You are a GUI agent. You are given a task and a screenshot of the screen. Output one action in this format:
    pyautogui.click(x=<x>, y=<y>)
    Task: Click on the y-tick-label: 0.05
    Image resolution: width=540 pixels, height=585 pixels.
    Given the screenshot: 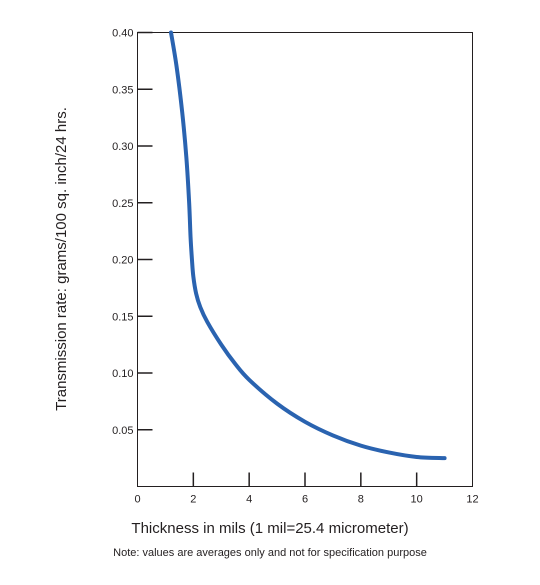 What is the action you would take?
    pyautogui.click(x=122, y=431)
    